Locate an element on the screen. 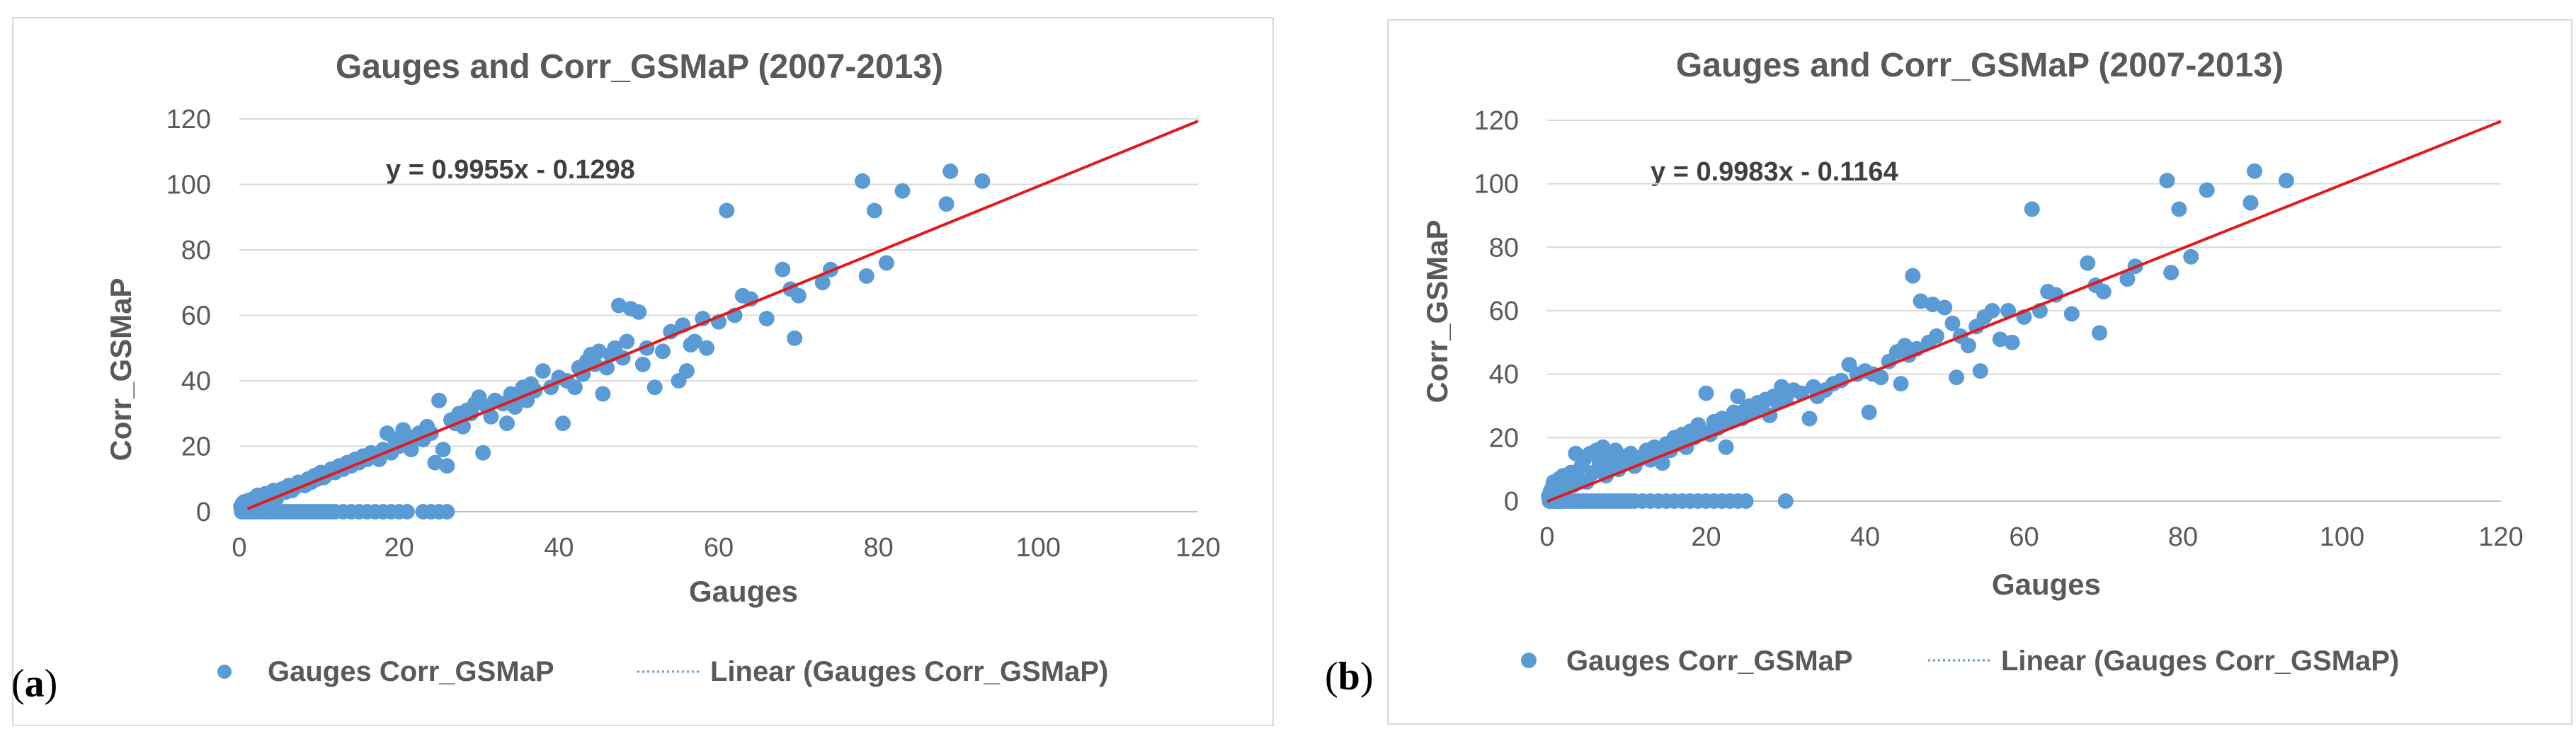  chart-b-x-tick-4: 80 is located at coordinates (2183, 537).